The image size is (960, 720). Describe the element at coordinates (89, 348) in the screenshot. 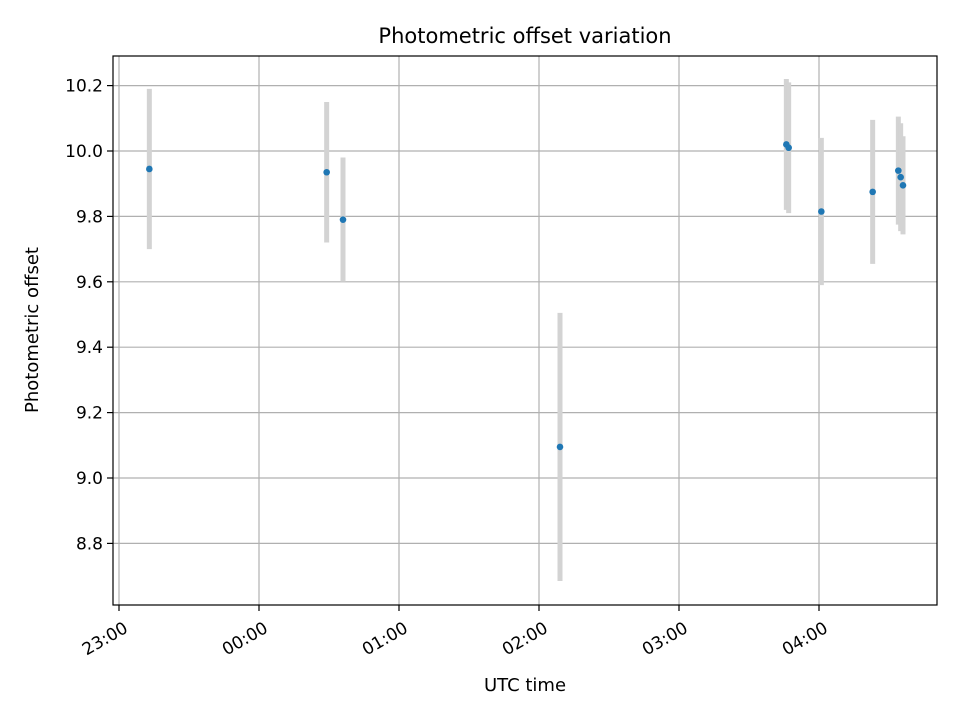

I see `y-tick-label: 9.4` at that location.